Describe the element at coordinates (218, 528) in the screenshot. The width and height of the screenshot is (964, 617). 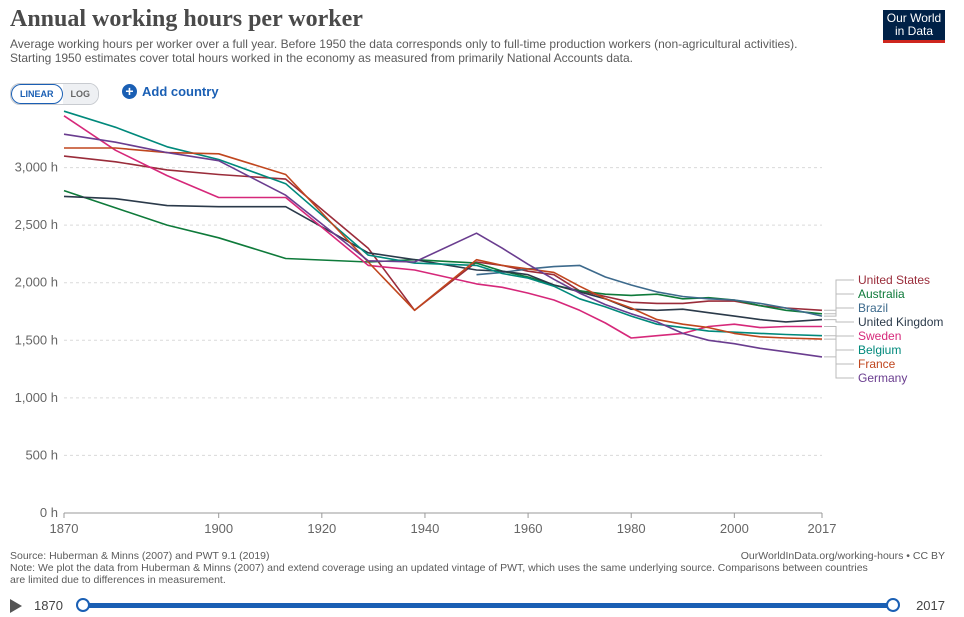
I see `x-tick-label: 1900` at that location.